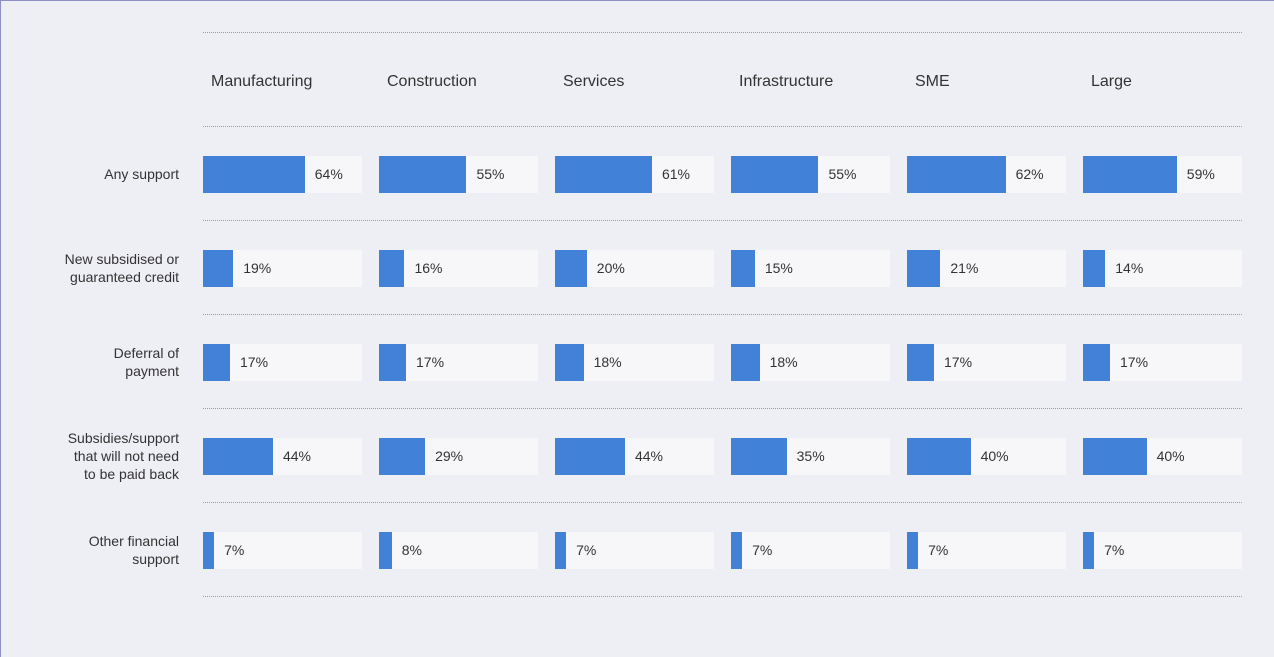  What do you see at coordinates (1200, 174) in the screenshot?
I see `value-label: 59%` at bounding box center [1200, 174].